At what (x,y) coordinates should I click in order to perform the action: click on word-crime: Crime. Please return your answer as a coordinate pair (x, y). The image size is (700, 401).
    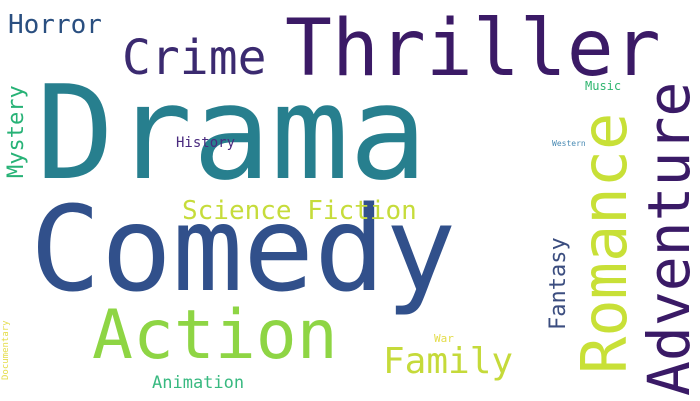
    Looking at the image, I should click on (194, 58).